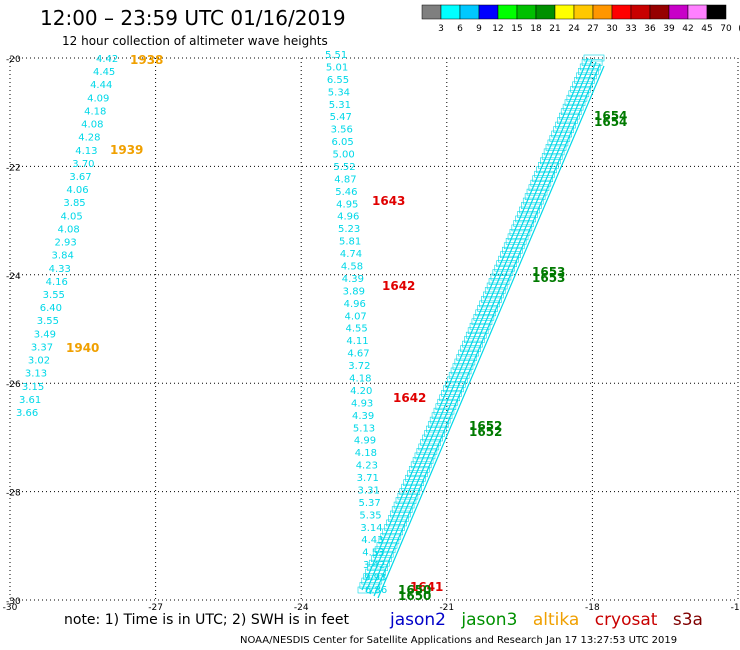 This screenshot has width=740, height=650. Describe the element at coordinates (548, 278) in the screenshot. I see `time-label: 1653` at that location.